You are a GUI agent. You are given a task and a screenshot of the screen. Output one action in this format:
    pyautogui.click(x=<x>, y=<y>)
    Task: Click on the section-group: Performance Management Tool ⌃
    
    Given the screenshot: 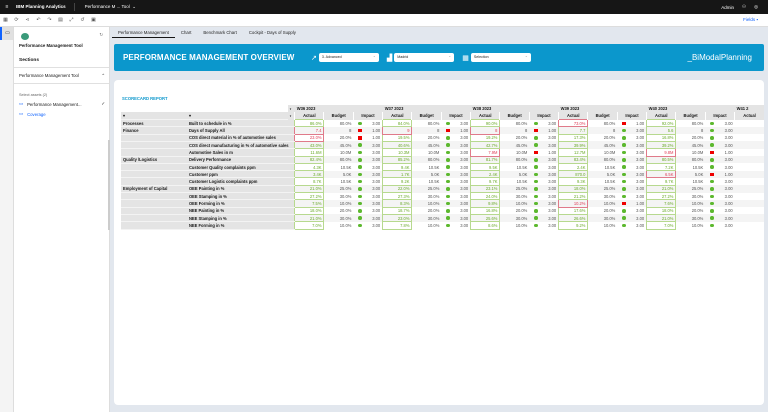 What is the action you would take?
    pyautogui.click(x=62, y=76)
    